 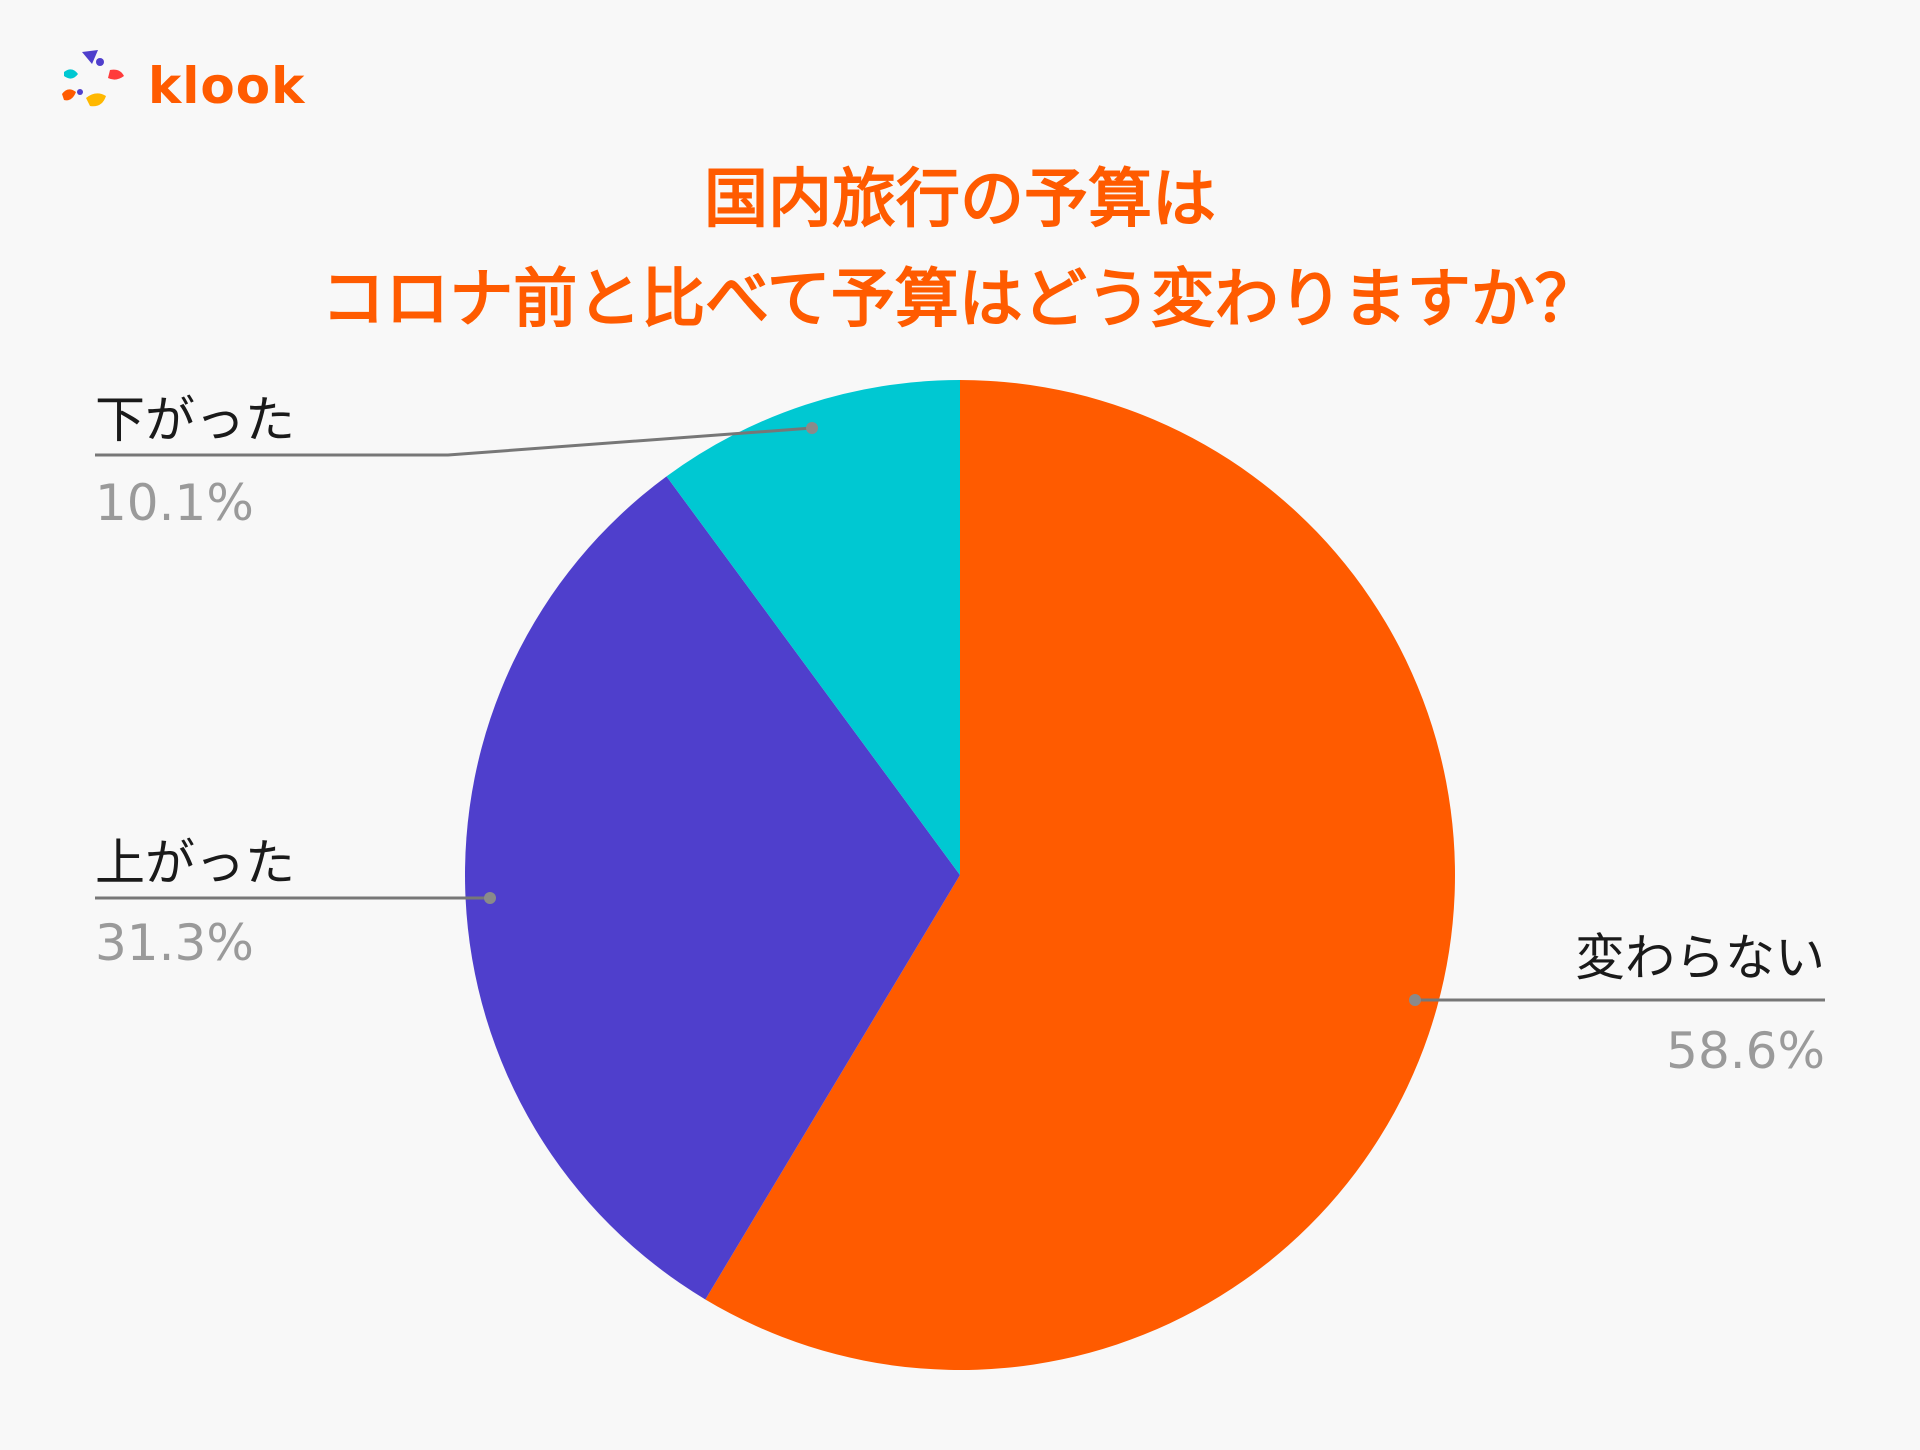 What do you see at coordinates (174, 503) in the screenshot?
I see `slice-value-3: 10.1%` at bounding box center [174, 503].